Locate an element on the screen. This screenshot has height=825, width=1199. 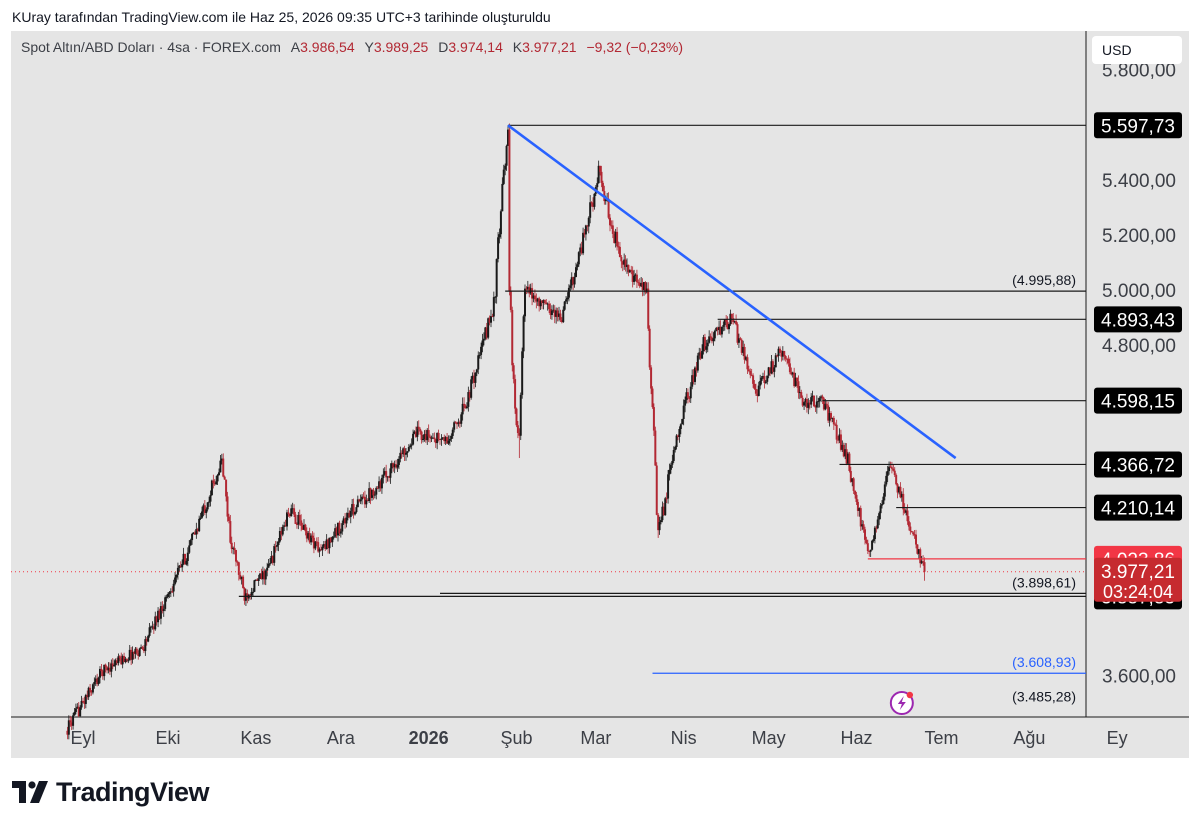
x-tick-label: 2026 is located at coordinates (429, 738).